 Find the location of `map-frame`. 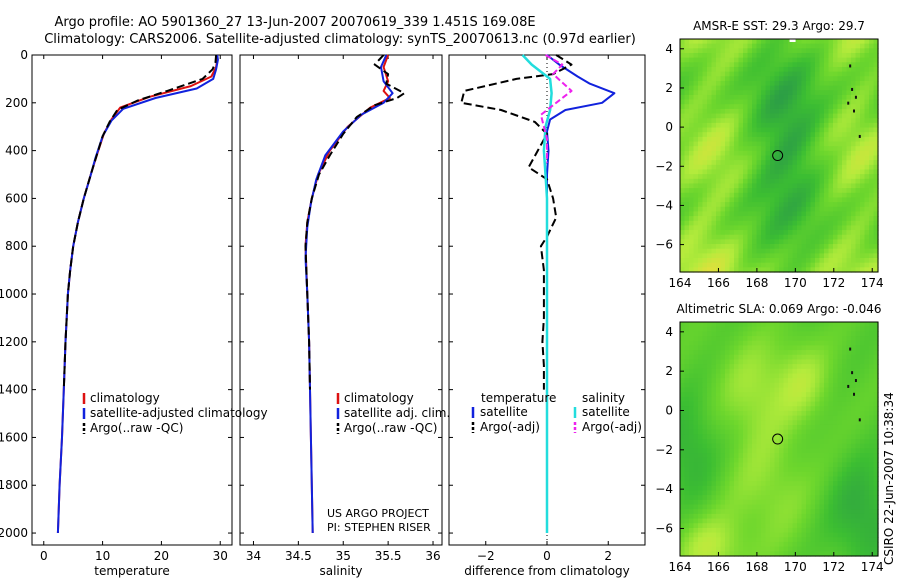

map-frame is located at coordinates (779, 439).